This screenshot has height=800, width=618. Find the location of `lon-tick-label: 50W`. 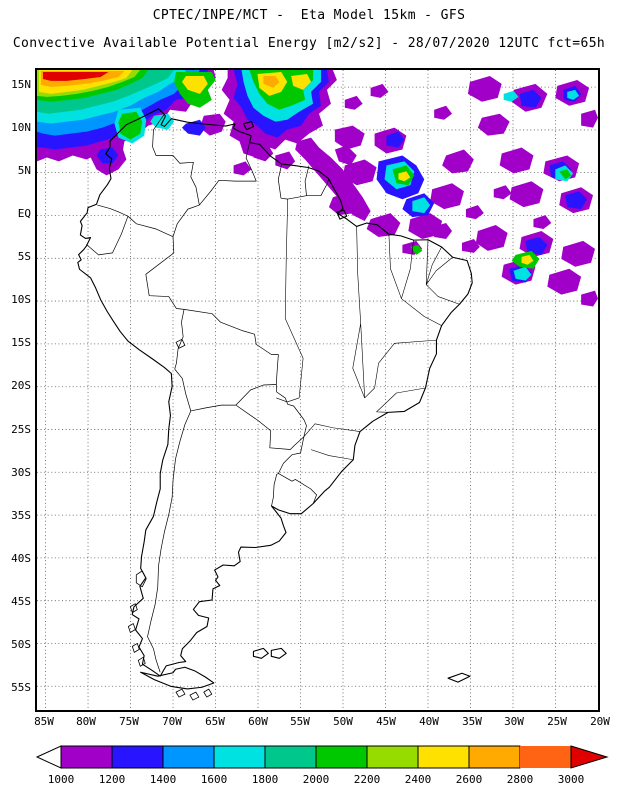

lon-tick-label: 50W is located at coordinates (343, 721).